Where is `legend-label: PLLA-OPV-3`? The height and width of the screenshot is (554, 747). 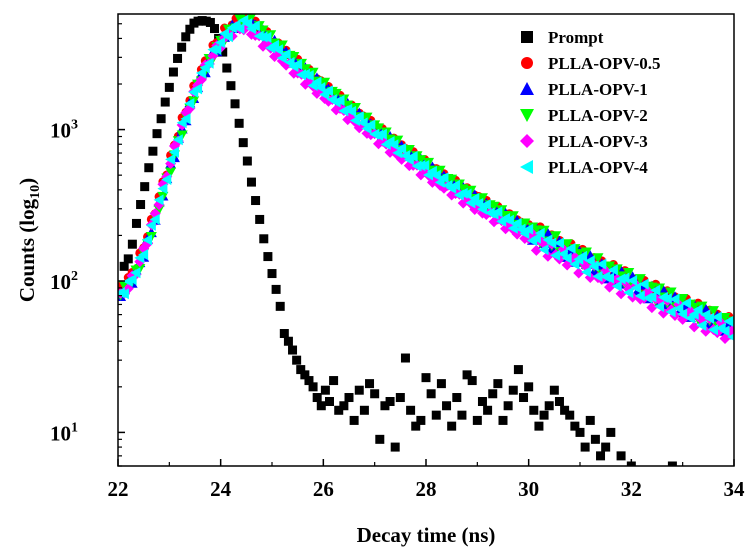 legend-label: PLLA-OPV-3 is located at coordinates (598, 141).